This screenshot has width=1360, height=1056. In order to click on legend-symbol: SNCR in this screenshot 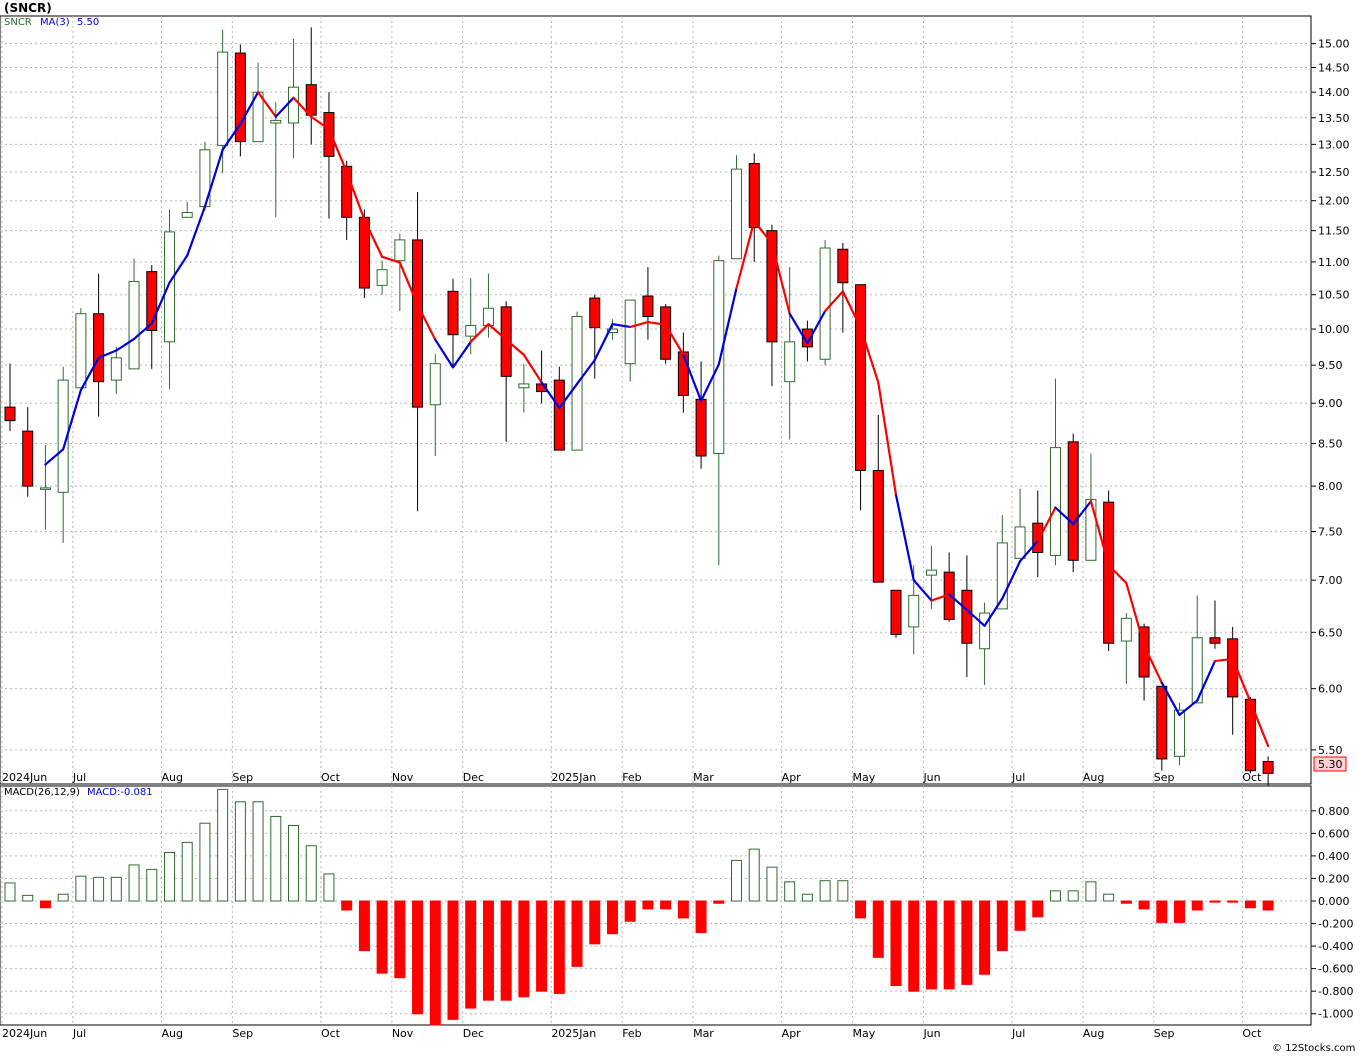, I will do `click(18, 22)`.